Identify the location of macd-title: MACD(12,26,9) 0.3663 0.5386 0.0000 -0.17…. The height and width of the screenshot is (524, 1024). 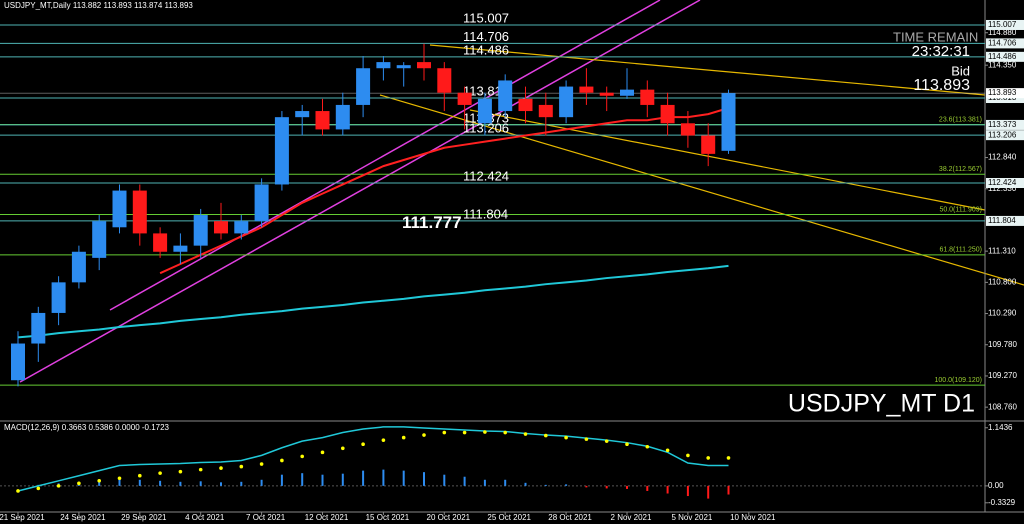
(87, 427).